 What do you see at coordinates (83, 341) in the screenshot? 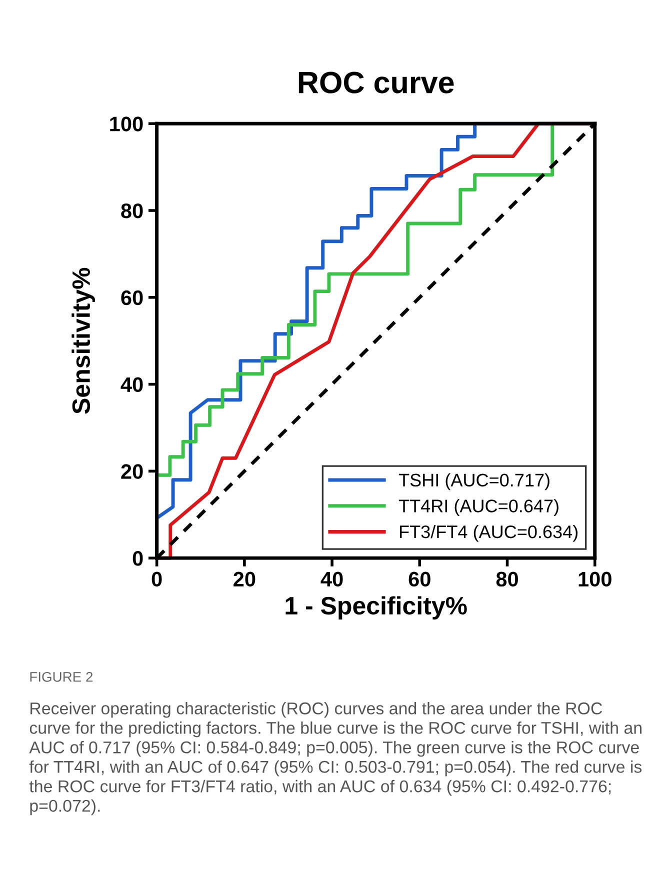
I see `y-axis-title: Sensitivity%` at bounding box center [83, 341].